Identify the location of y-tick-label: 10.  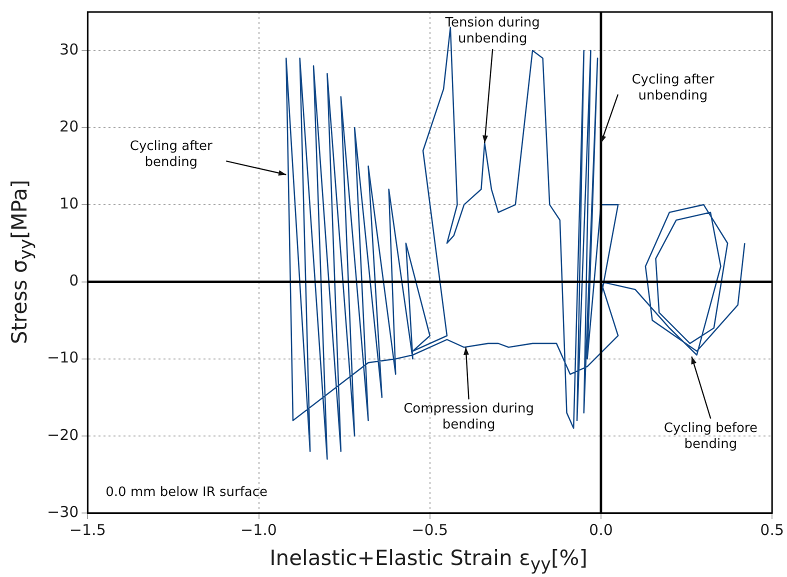
(69, 203).